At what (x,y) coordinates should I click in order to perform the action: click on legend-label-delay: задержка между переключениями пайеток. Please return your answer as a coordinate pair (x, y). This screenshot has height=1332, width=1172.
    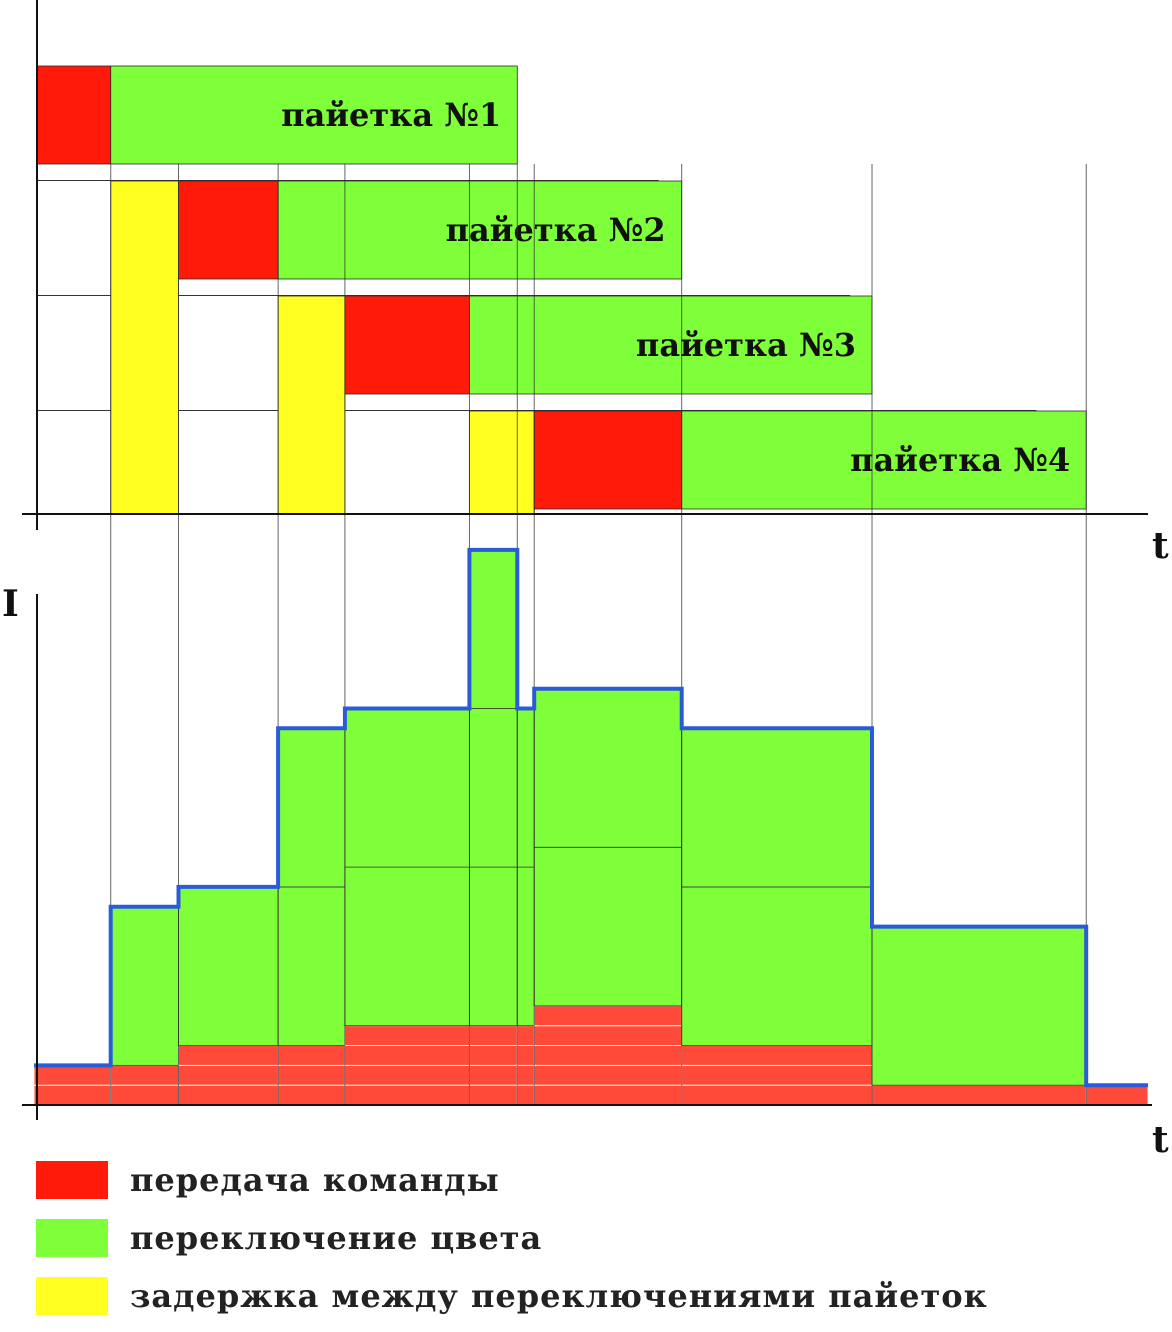
    Looking at the image, I should click on (559, 1296).